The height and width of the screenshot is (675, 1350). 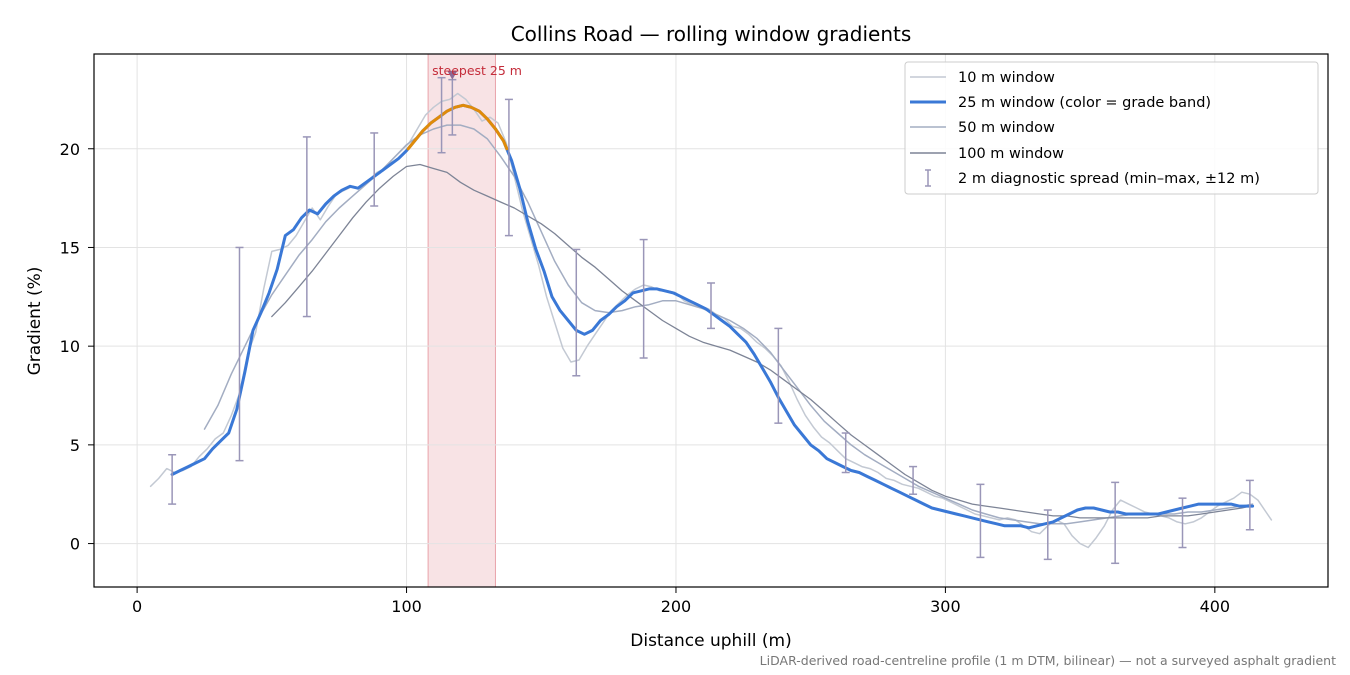 I want to click on x-tick-label: 300, so click(x=945, y=606).